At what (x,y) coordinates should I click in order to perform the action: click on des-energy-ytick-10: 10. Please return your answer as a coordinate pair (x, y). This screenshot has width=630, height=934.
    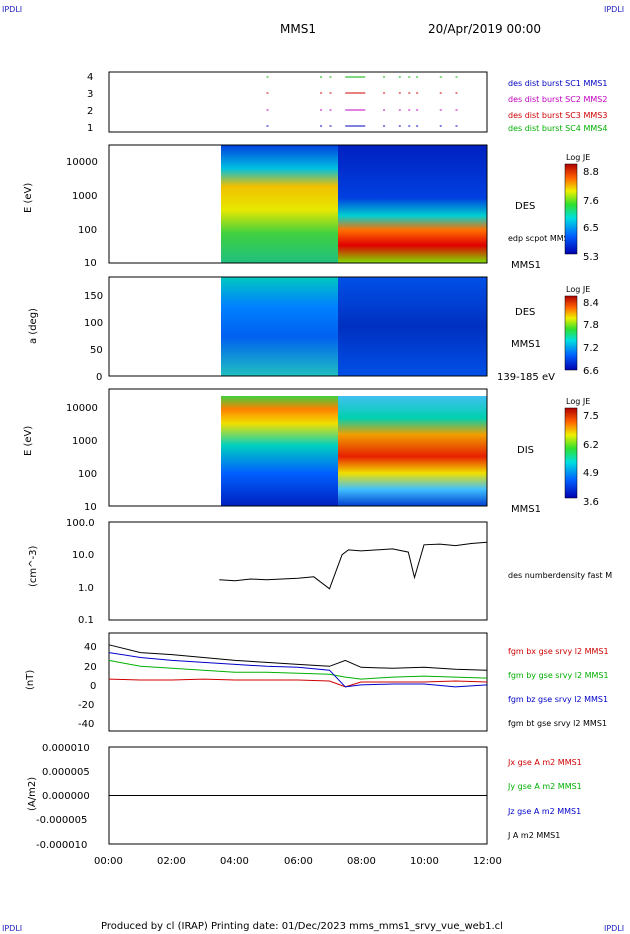
    Looking at the image, I should click on (90, 263).